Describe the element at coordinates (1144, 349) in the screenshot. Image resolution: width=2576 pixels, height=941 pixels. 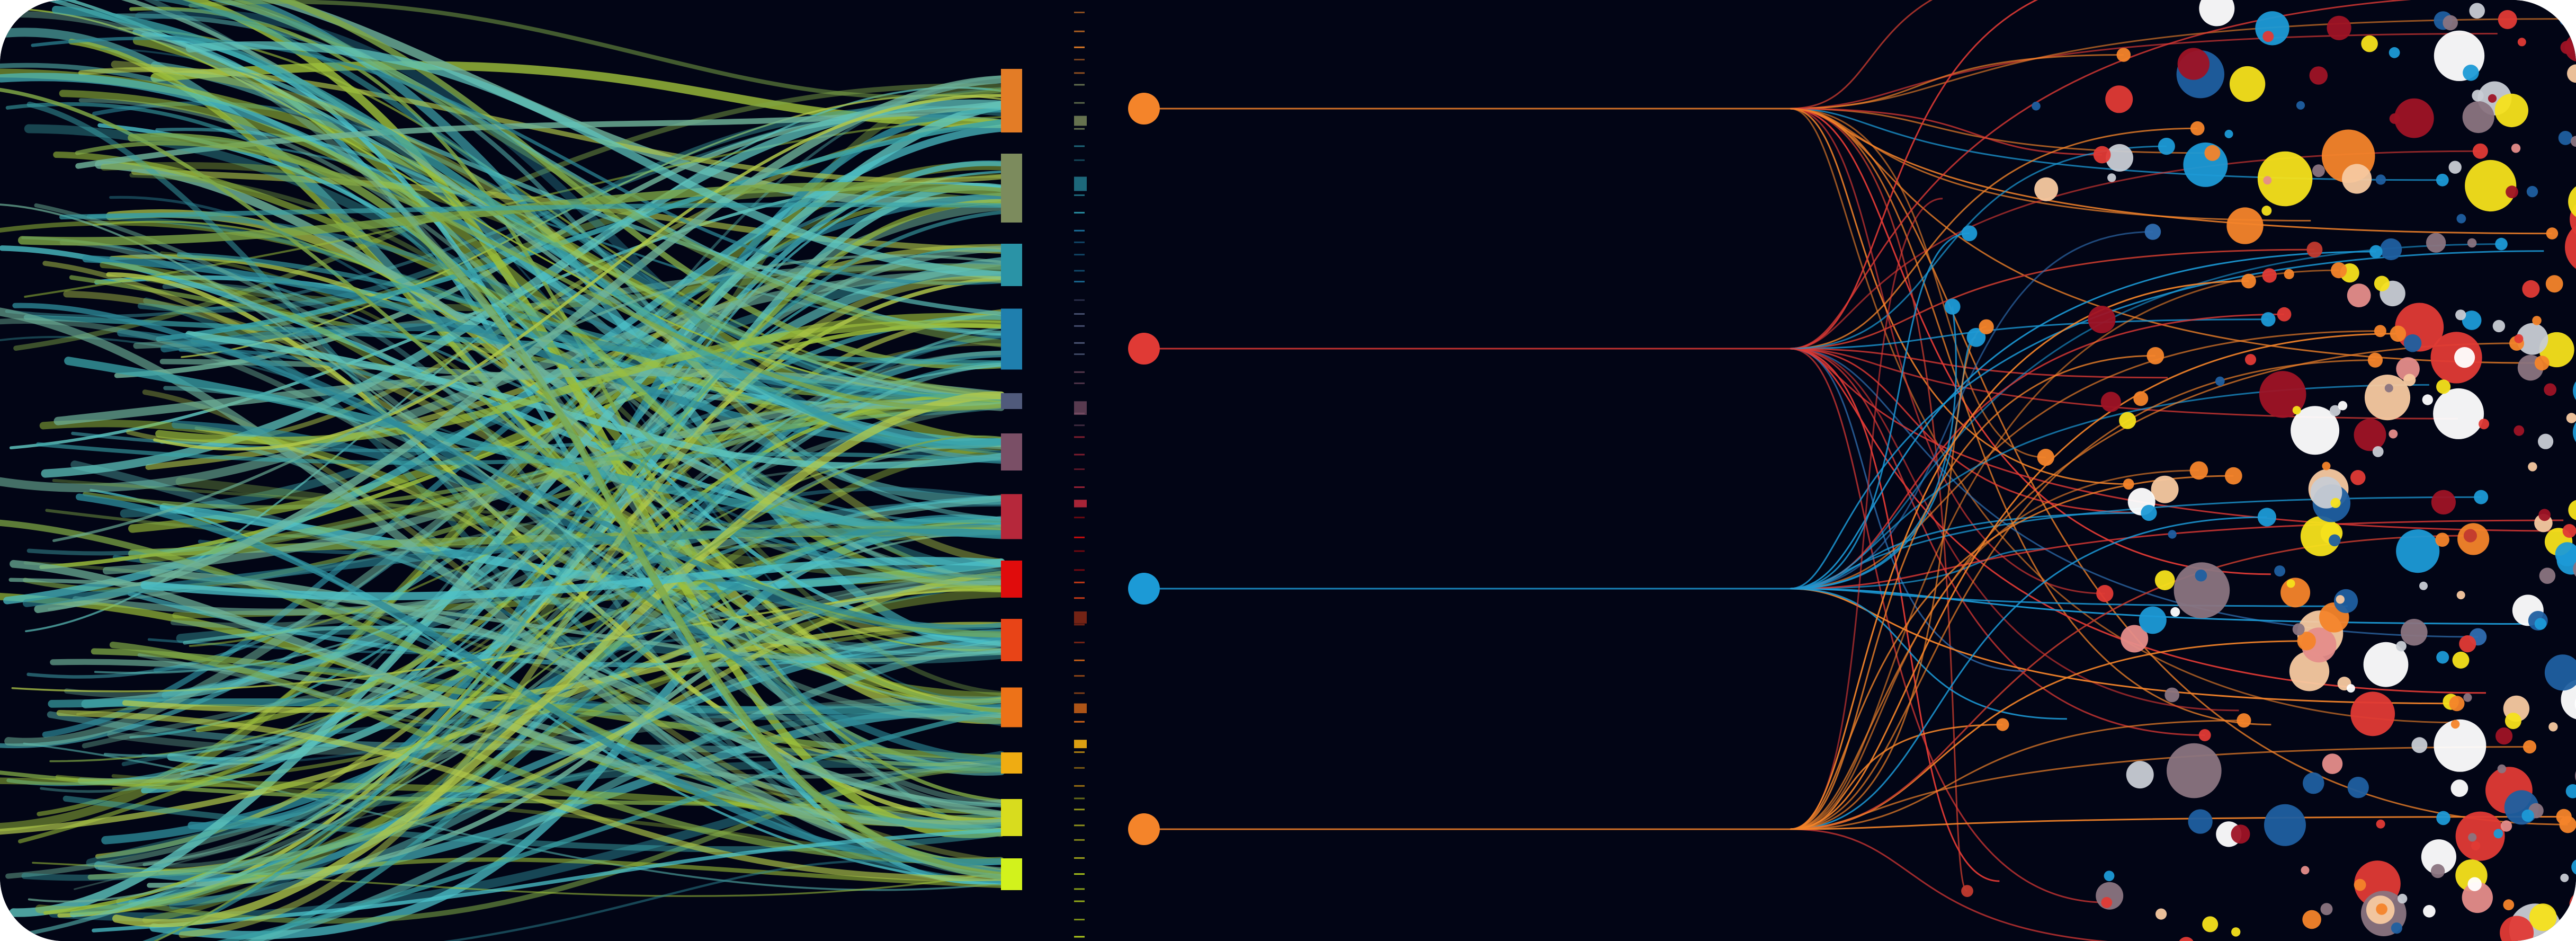
I see `hub-node` at that location.